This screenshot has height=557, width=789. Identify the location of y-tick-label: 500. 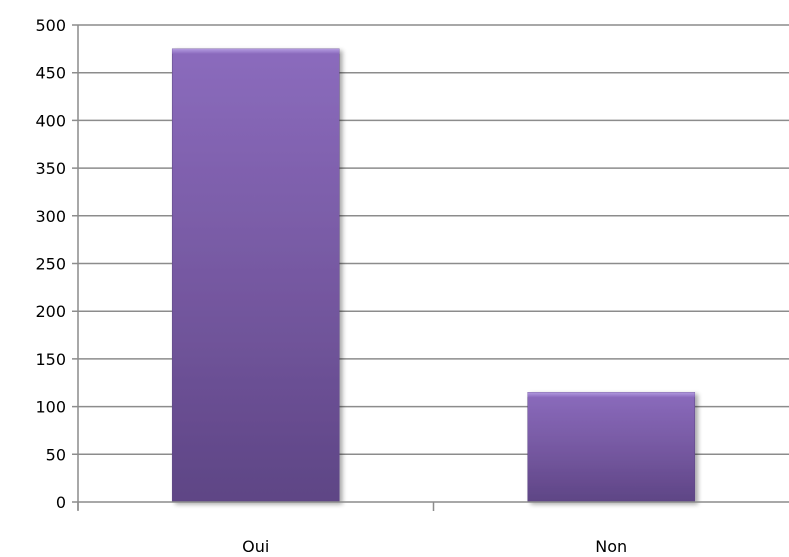
(50, 25).